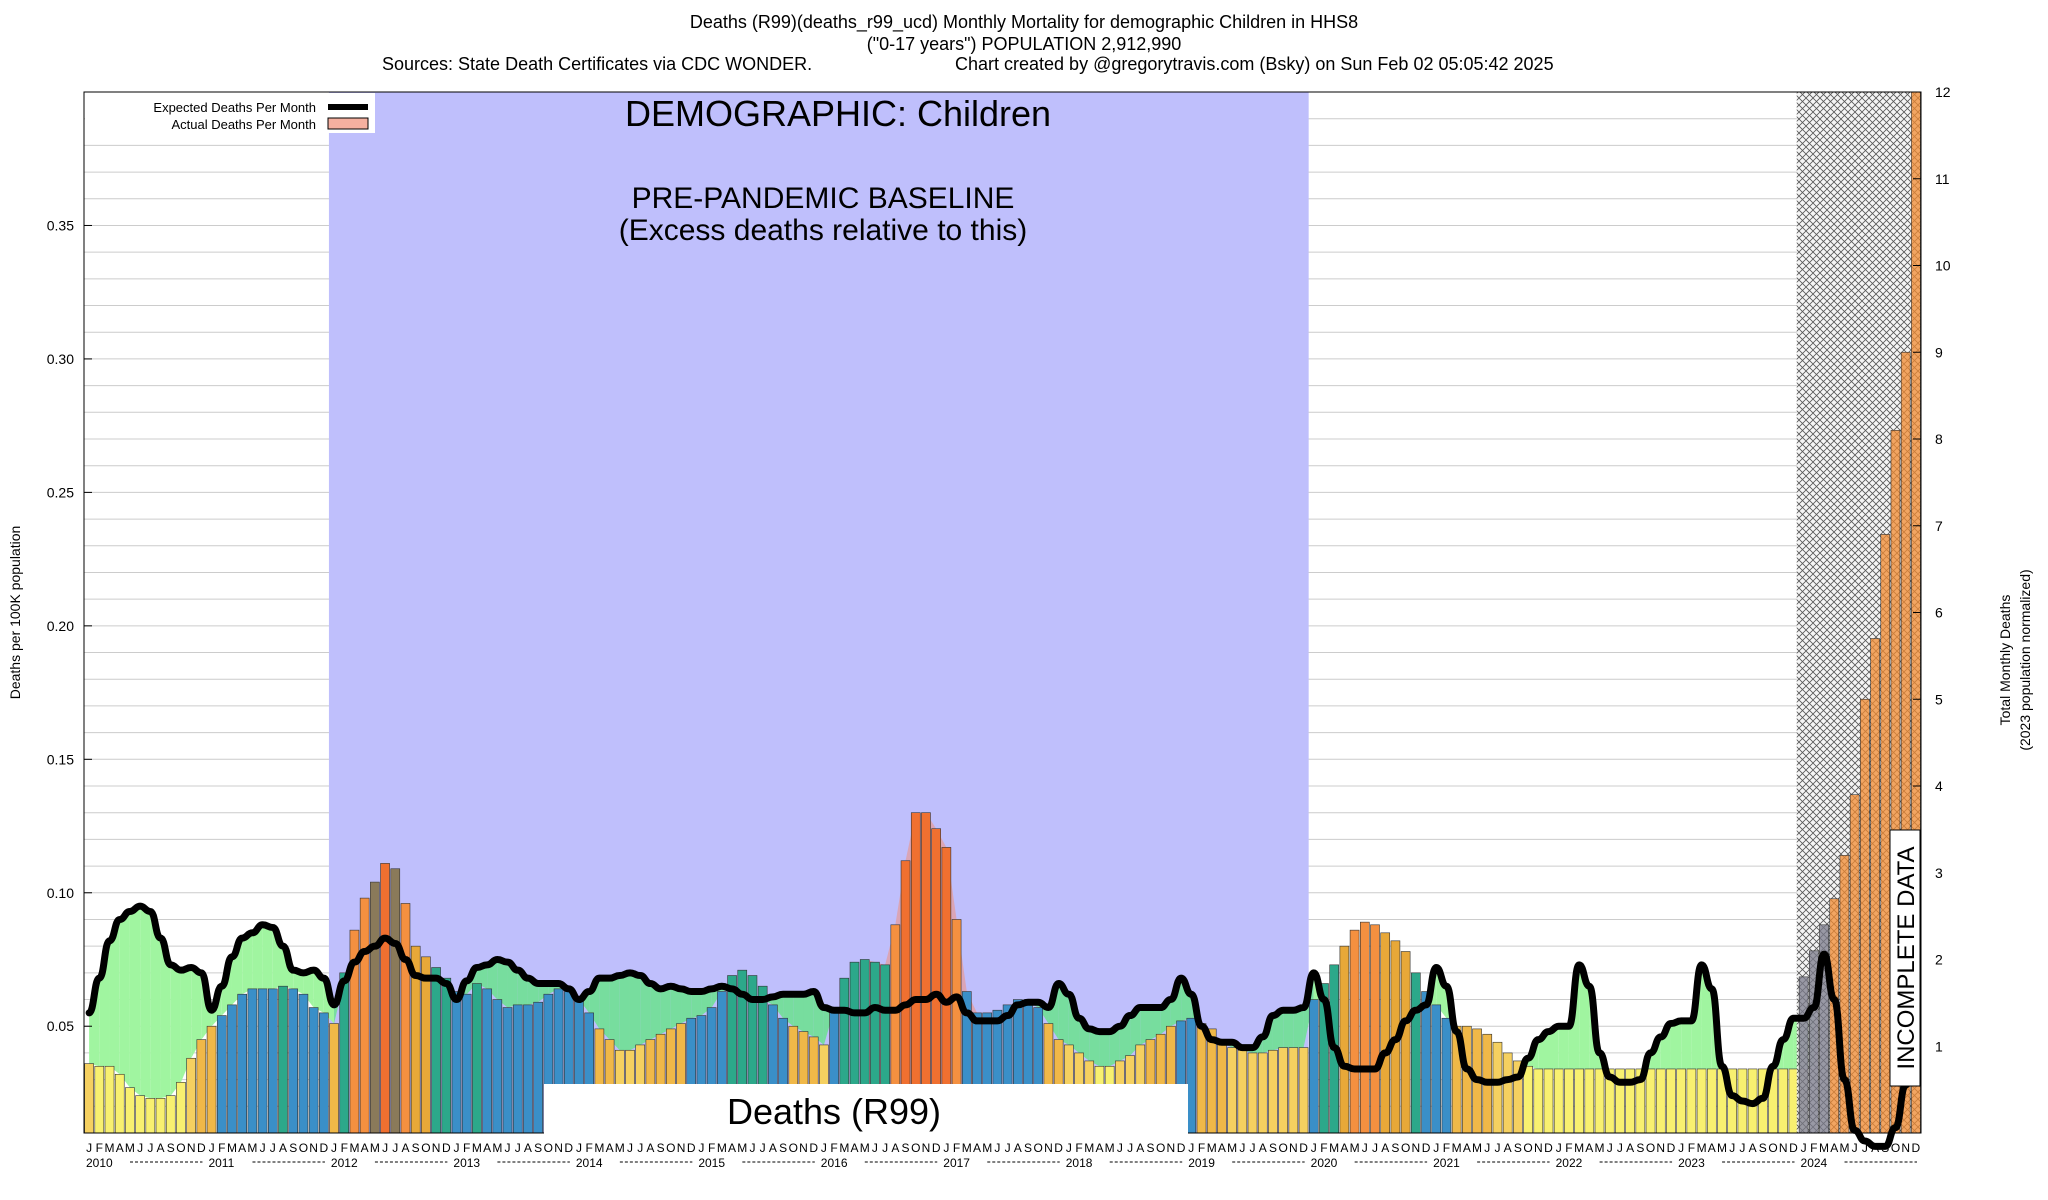  What do you see at coordinates (1939, 352) in the screenshot?
I see `y2-tick-label: 9` at bounding box center [1939, 352].